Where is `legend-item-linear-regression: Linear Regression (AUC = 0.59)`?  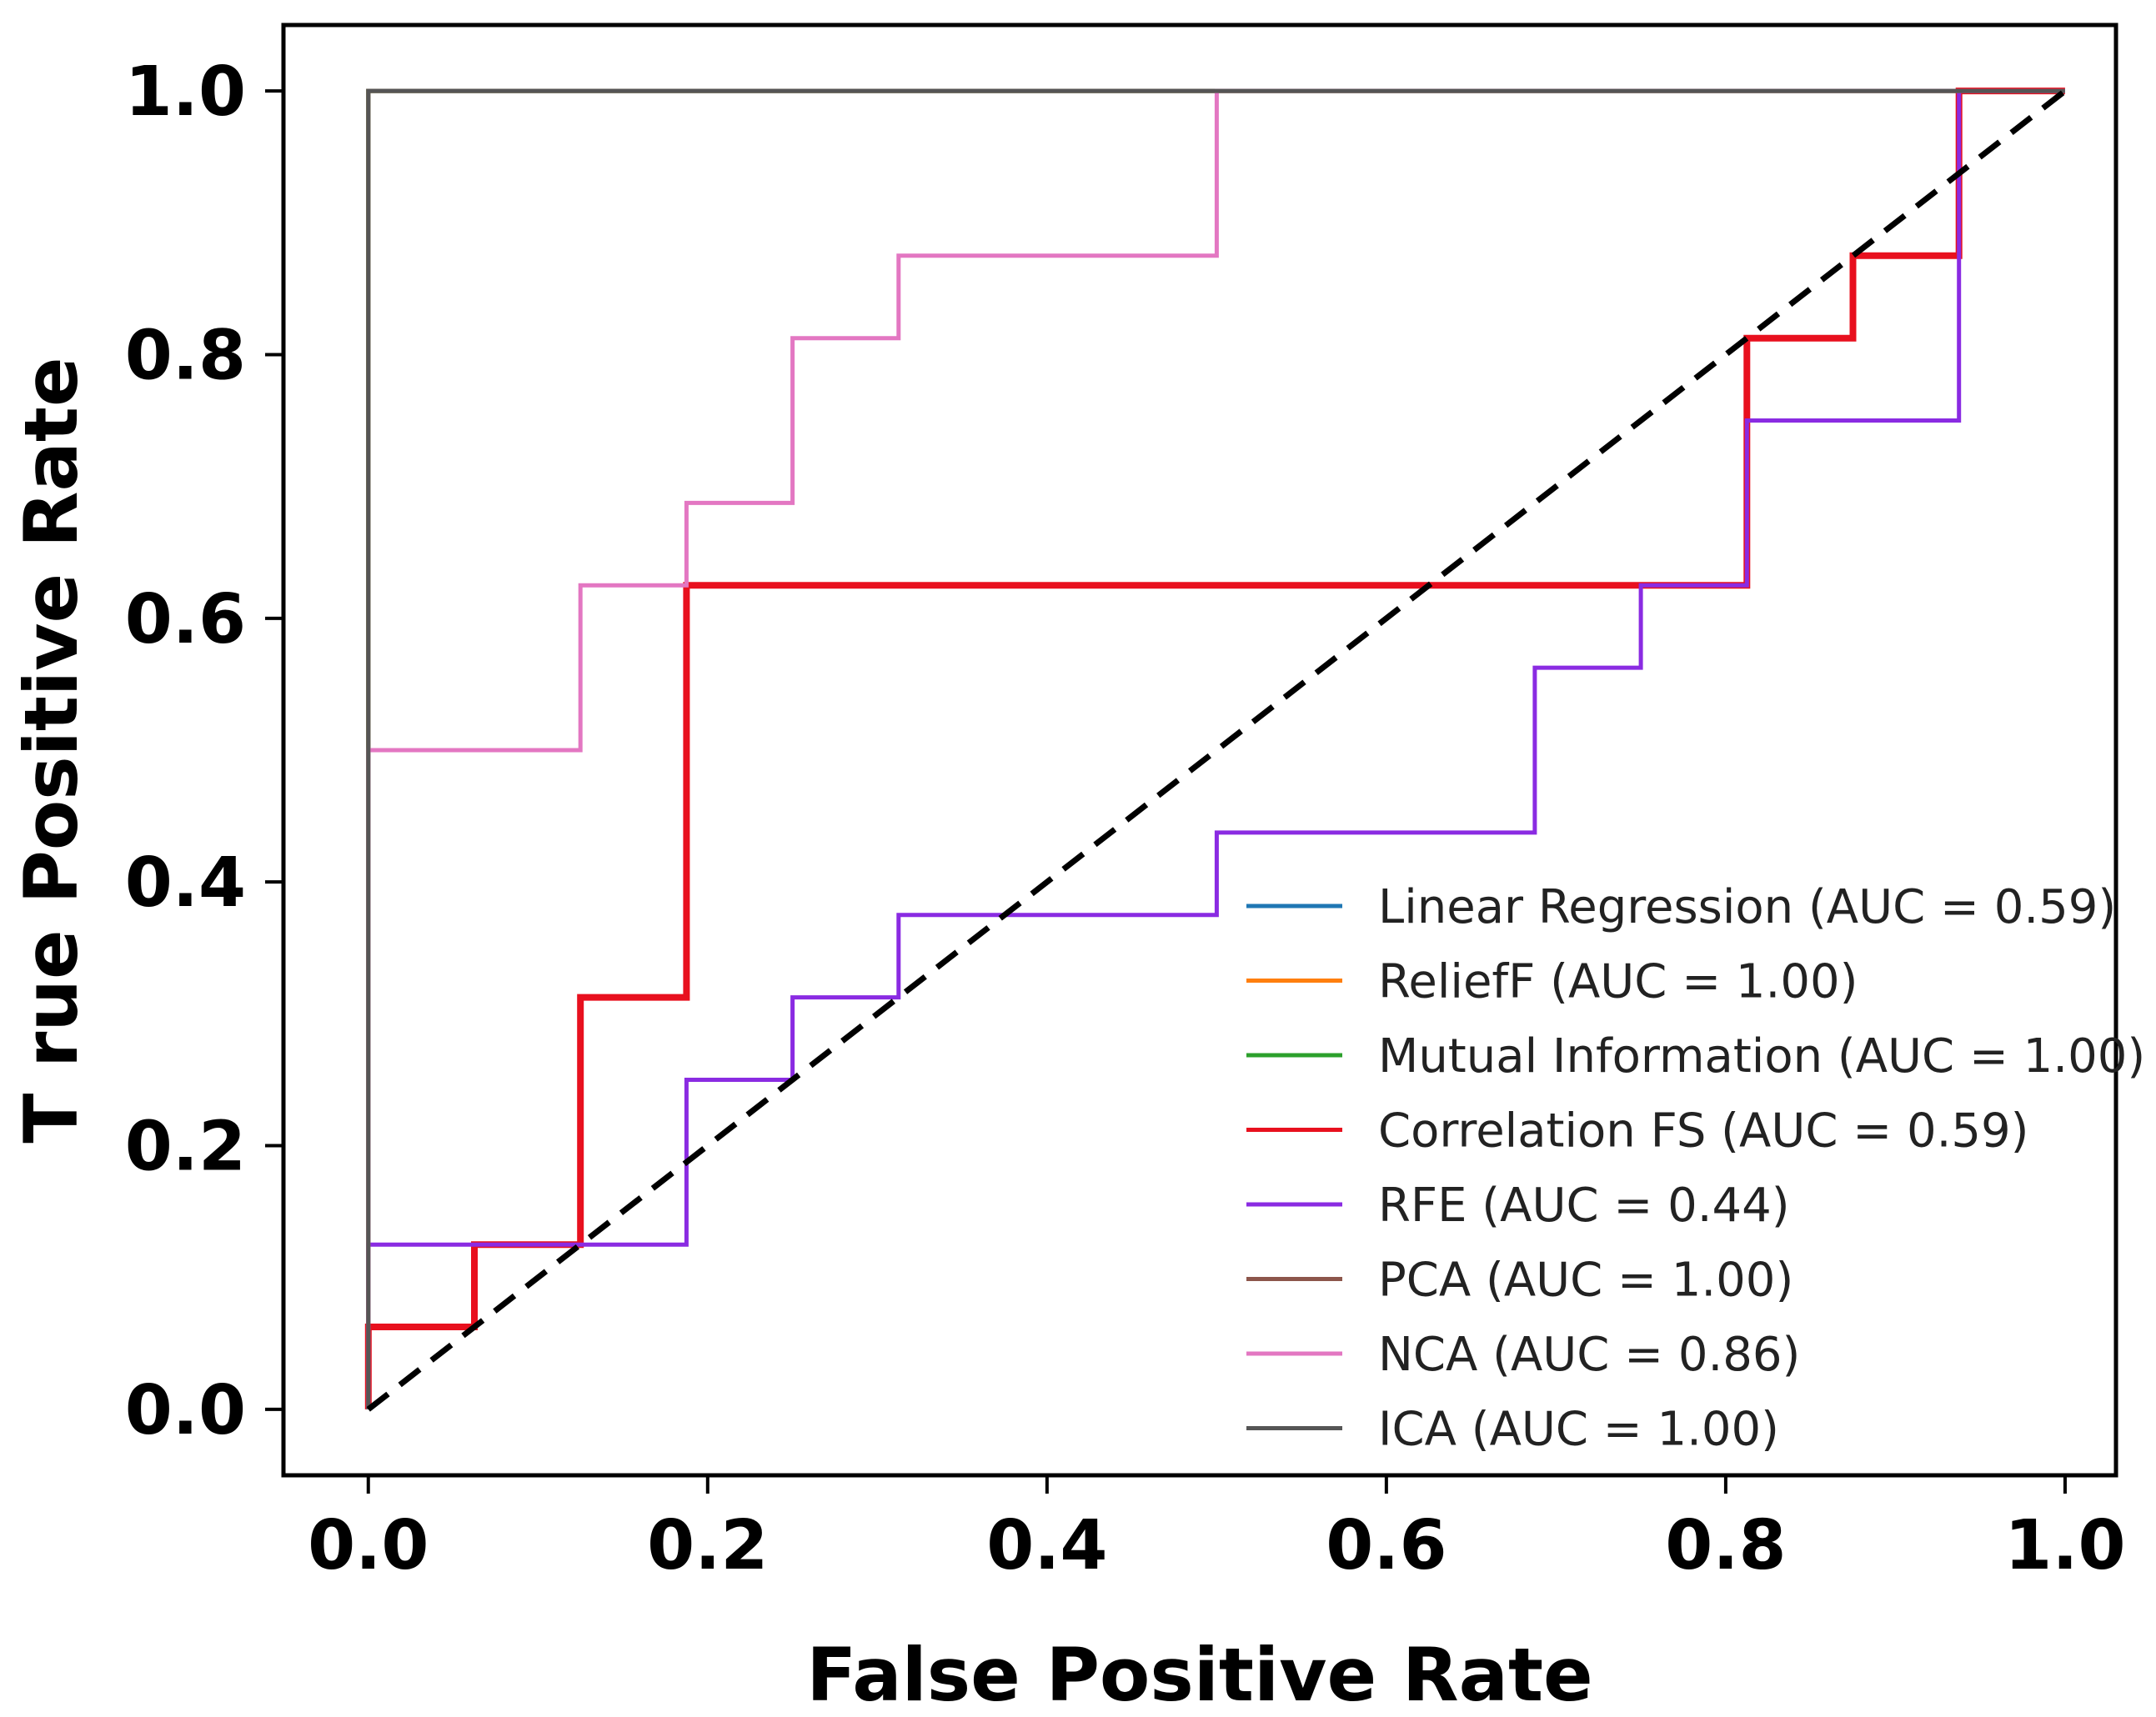
legend-item-linear-regression: Linear Regression (AUC = 0.59) is located at coordinates (1681, 907).